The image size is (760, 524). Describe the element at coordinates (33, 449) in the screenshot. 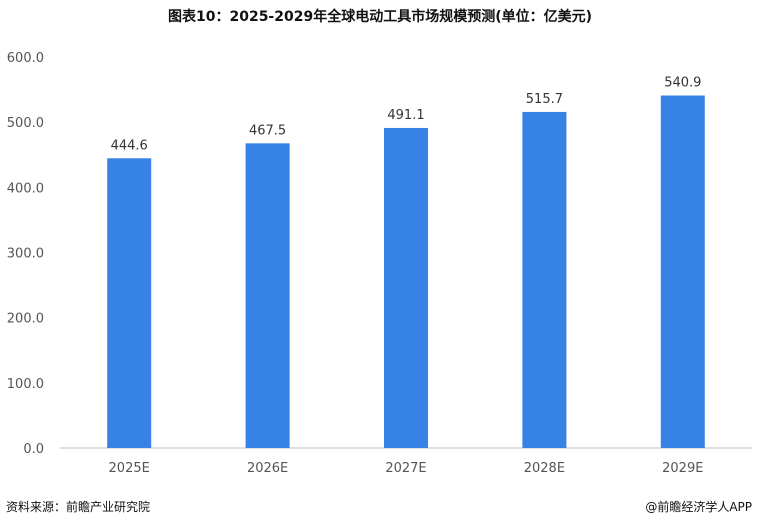

I see `y-tick-label: 0.0` at that location.